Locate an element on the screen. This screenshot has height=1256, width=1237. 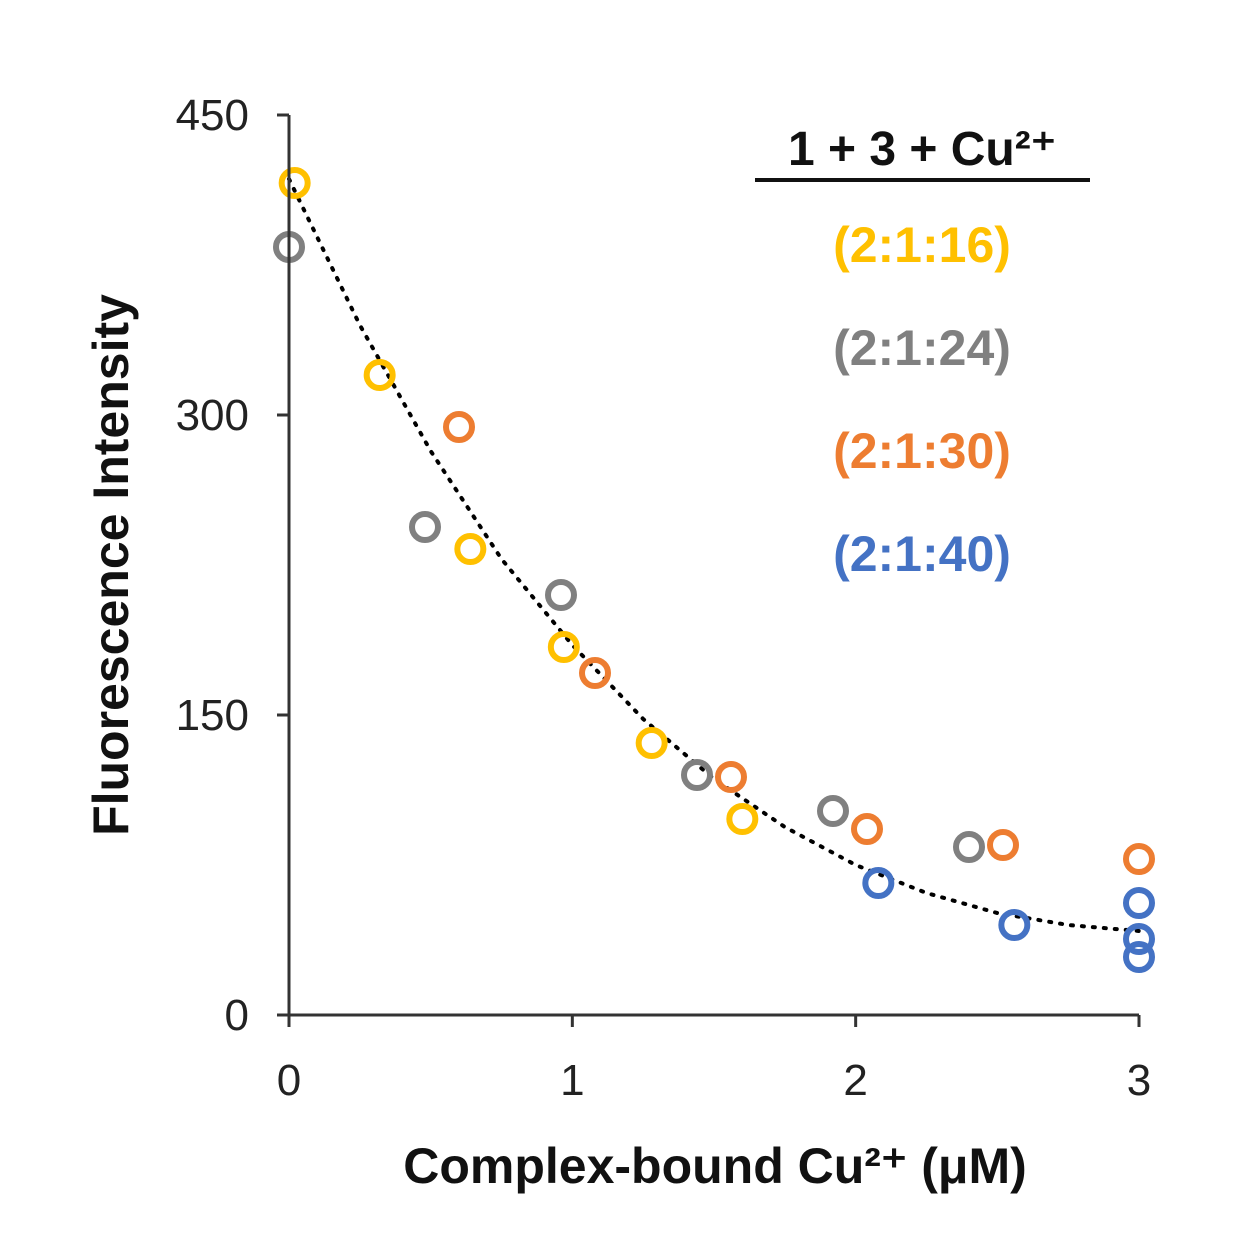
x-tick-label: 1 is located at coordinates (572, 1080).